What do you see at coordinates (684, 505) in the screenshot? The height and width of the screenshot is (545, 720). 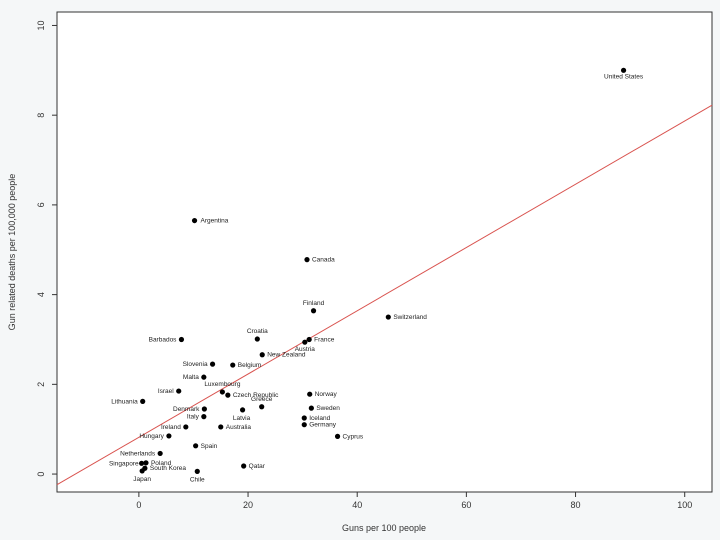 I see `x-tick-label: 100` at bounding box center [684, 505].